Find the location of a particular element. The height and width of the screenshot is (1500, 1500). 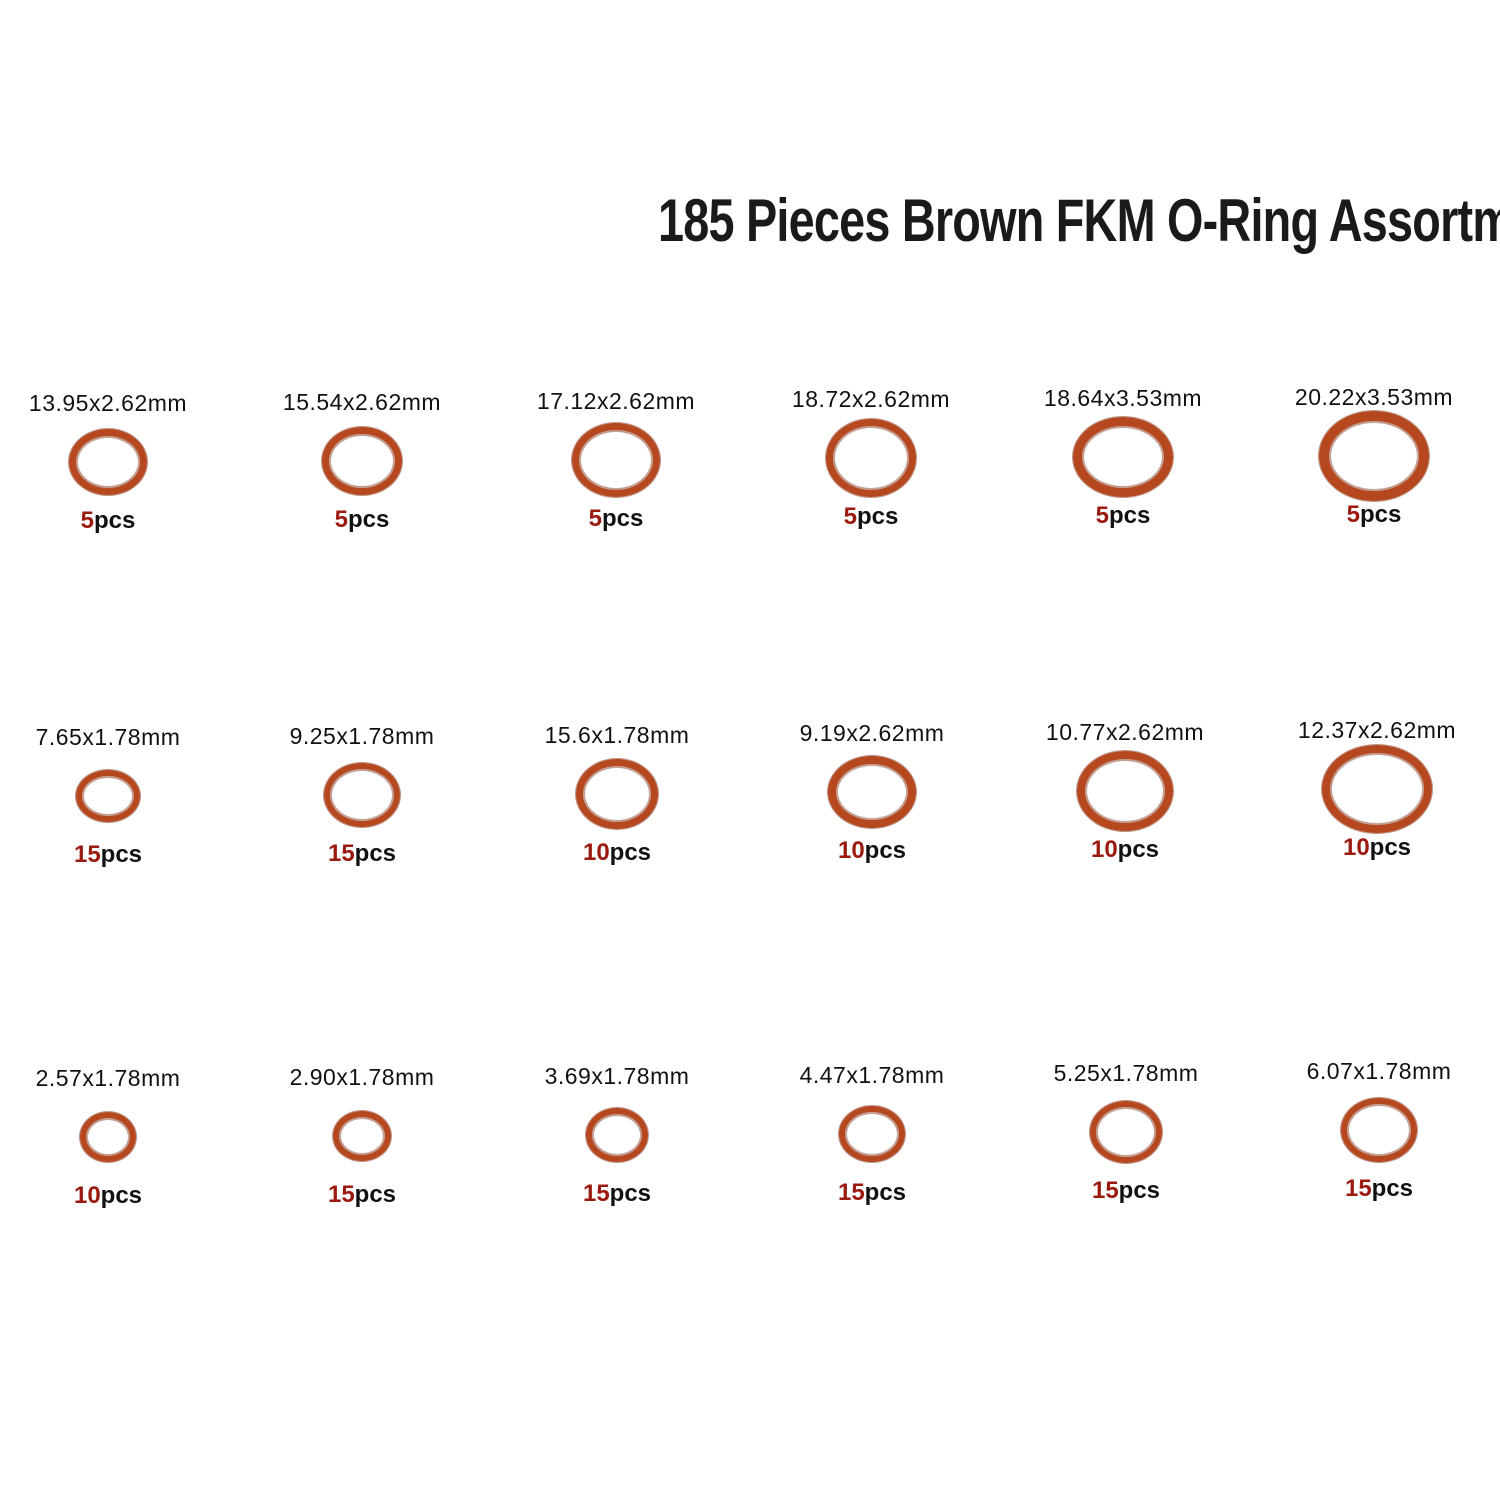

oring-item: 18.72x2.62mm 5pcs is located at coordinates (871, 458).